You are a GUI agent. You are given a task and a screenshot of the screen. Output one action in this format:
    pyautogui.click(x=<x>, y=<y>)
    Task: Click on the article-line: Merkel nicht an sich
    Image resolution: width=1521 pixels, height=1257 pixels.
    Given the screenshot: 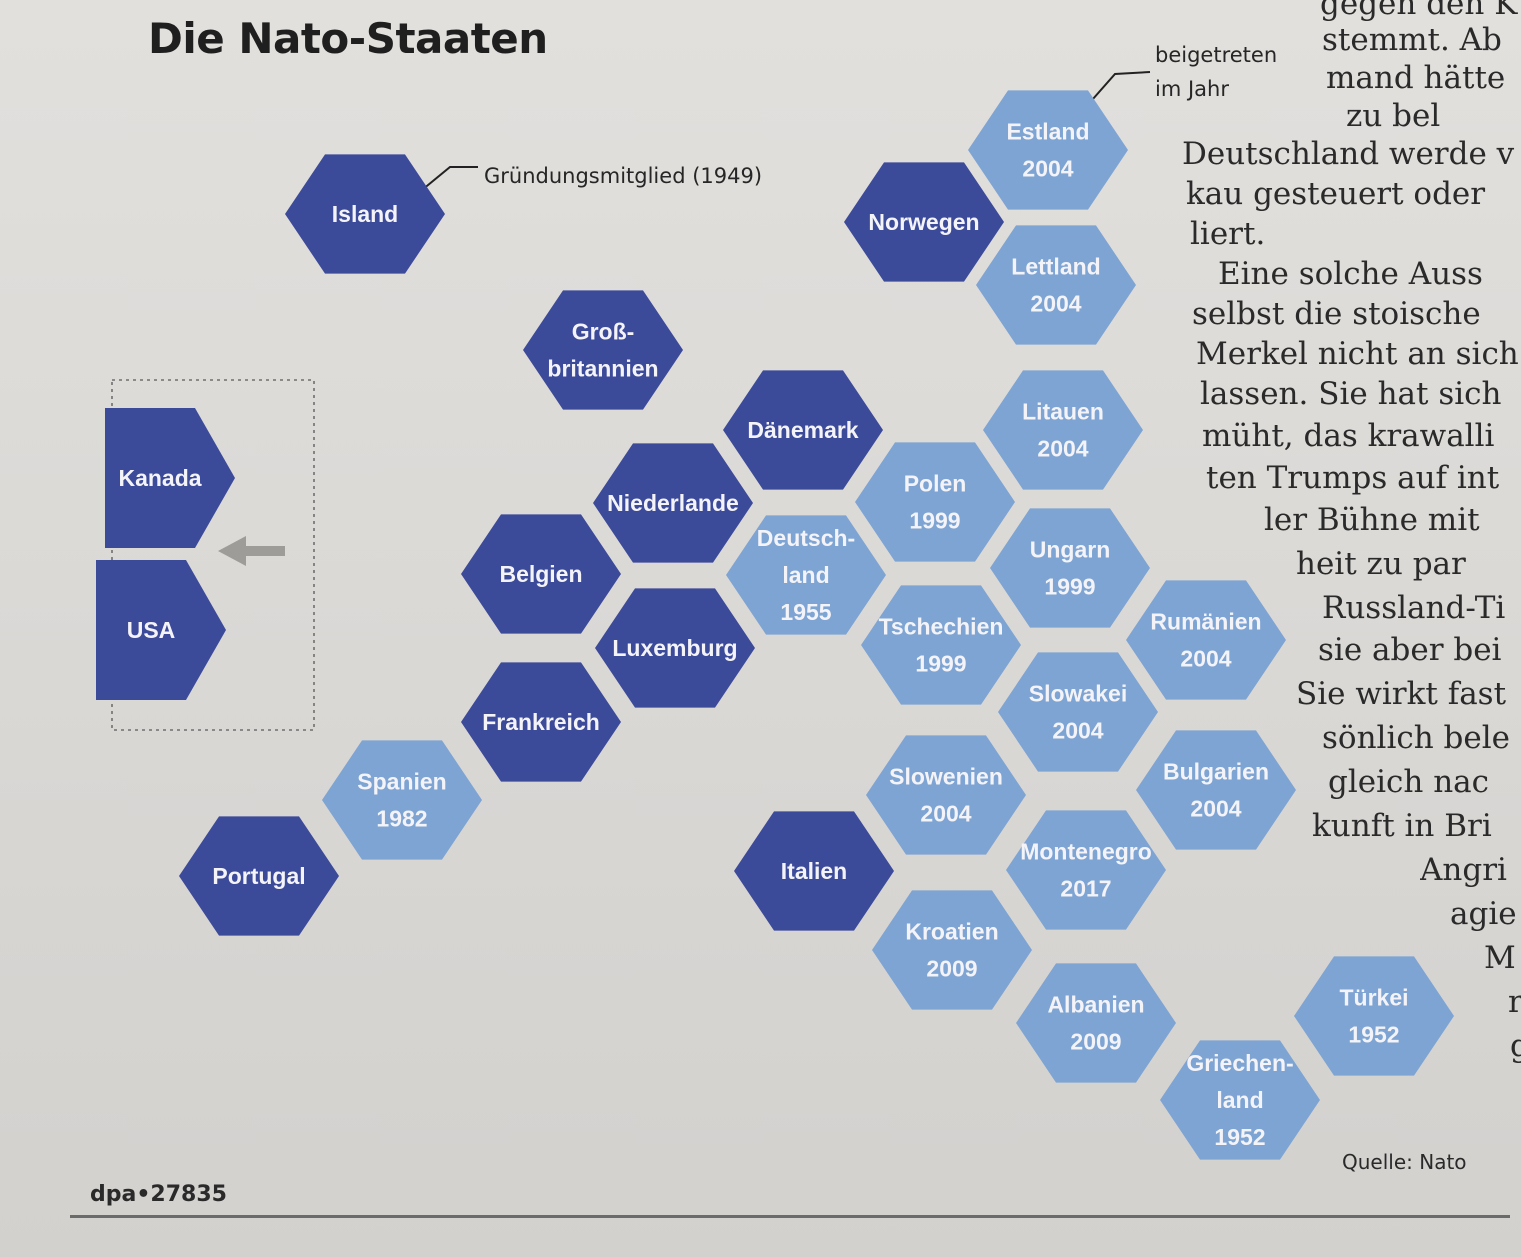 What is the action you would take?
    pyautogui.click(x=1357, y=354)
    